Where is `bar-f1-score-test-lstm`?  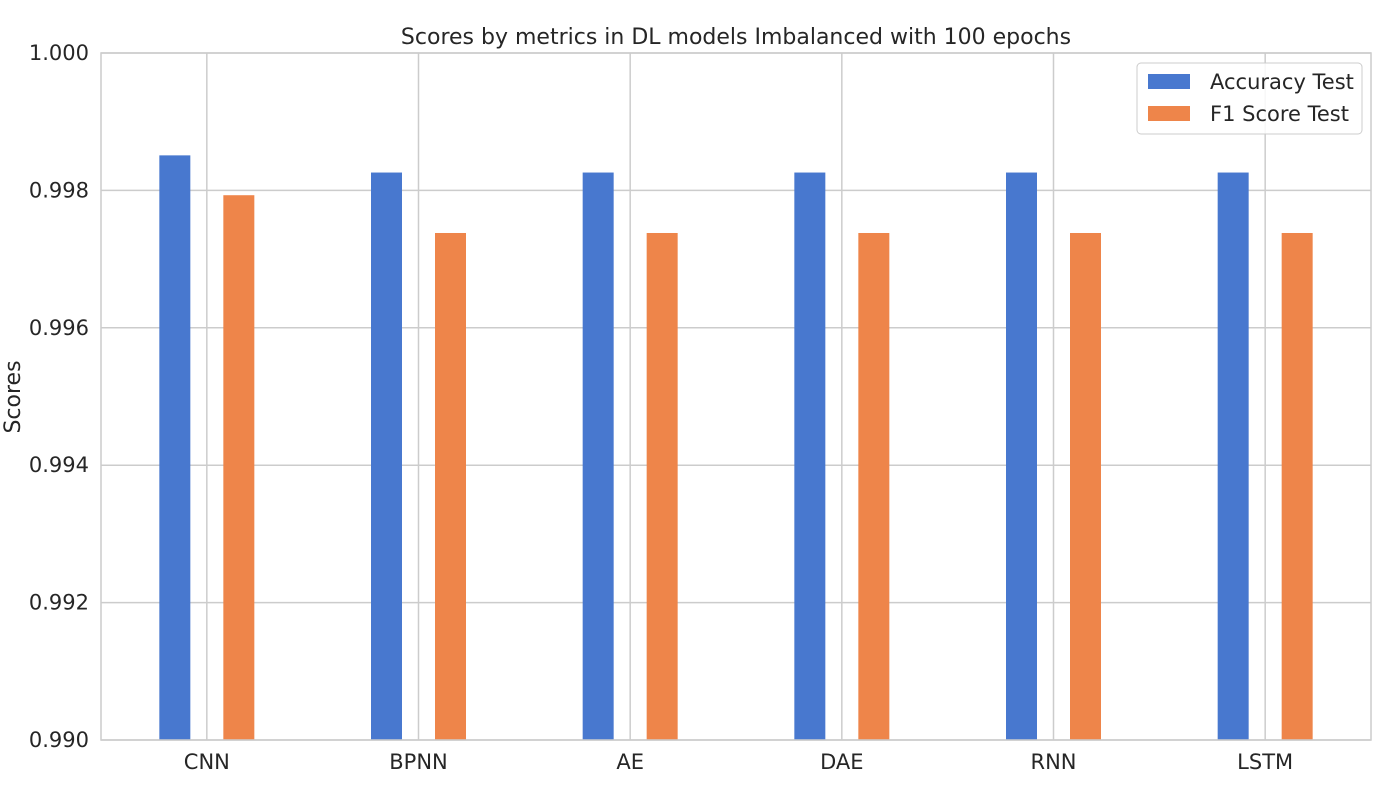 bar-f1-score-test-lstm is located at coordinates (1297, 486).